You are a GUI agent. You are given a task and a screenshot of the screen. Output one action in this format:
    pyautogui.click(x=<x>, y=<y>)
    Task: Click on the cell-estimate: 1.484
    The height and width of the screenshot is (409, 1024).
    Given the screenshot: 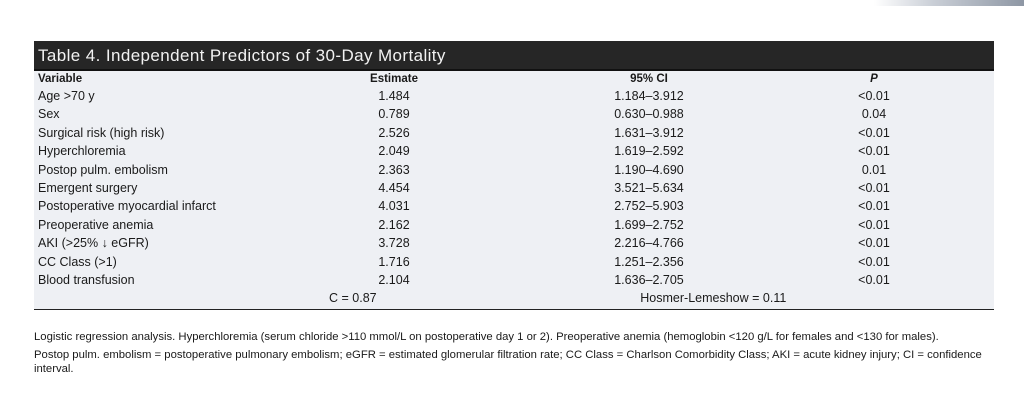 What is the action you would take?
    pyautogui.click(x=394, y=96)
    